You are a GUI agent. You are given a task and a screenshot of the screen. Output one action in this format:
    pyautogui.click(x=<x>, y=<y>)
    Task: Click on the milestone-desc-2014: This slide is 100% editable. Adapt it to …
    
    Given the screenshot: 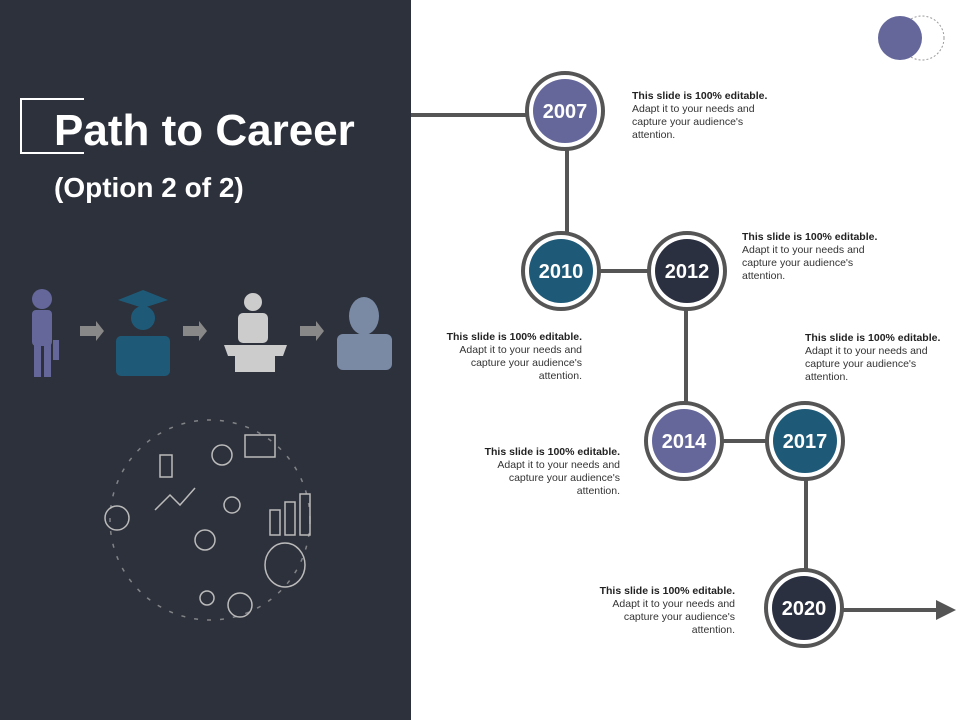 What is the action you would take?
    pyautogui.click(x=552, y=471)
    